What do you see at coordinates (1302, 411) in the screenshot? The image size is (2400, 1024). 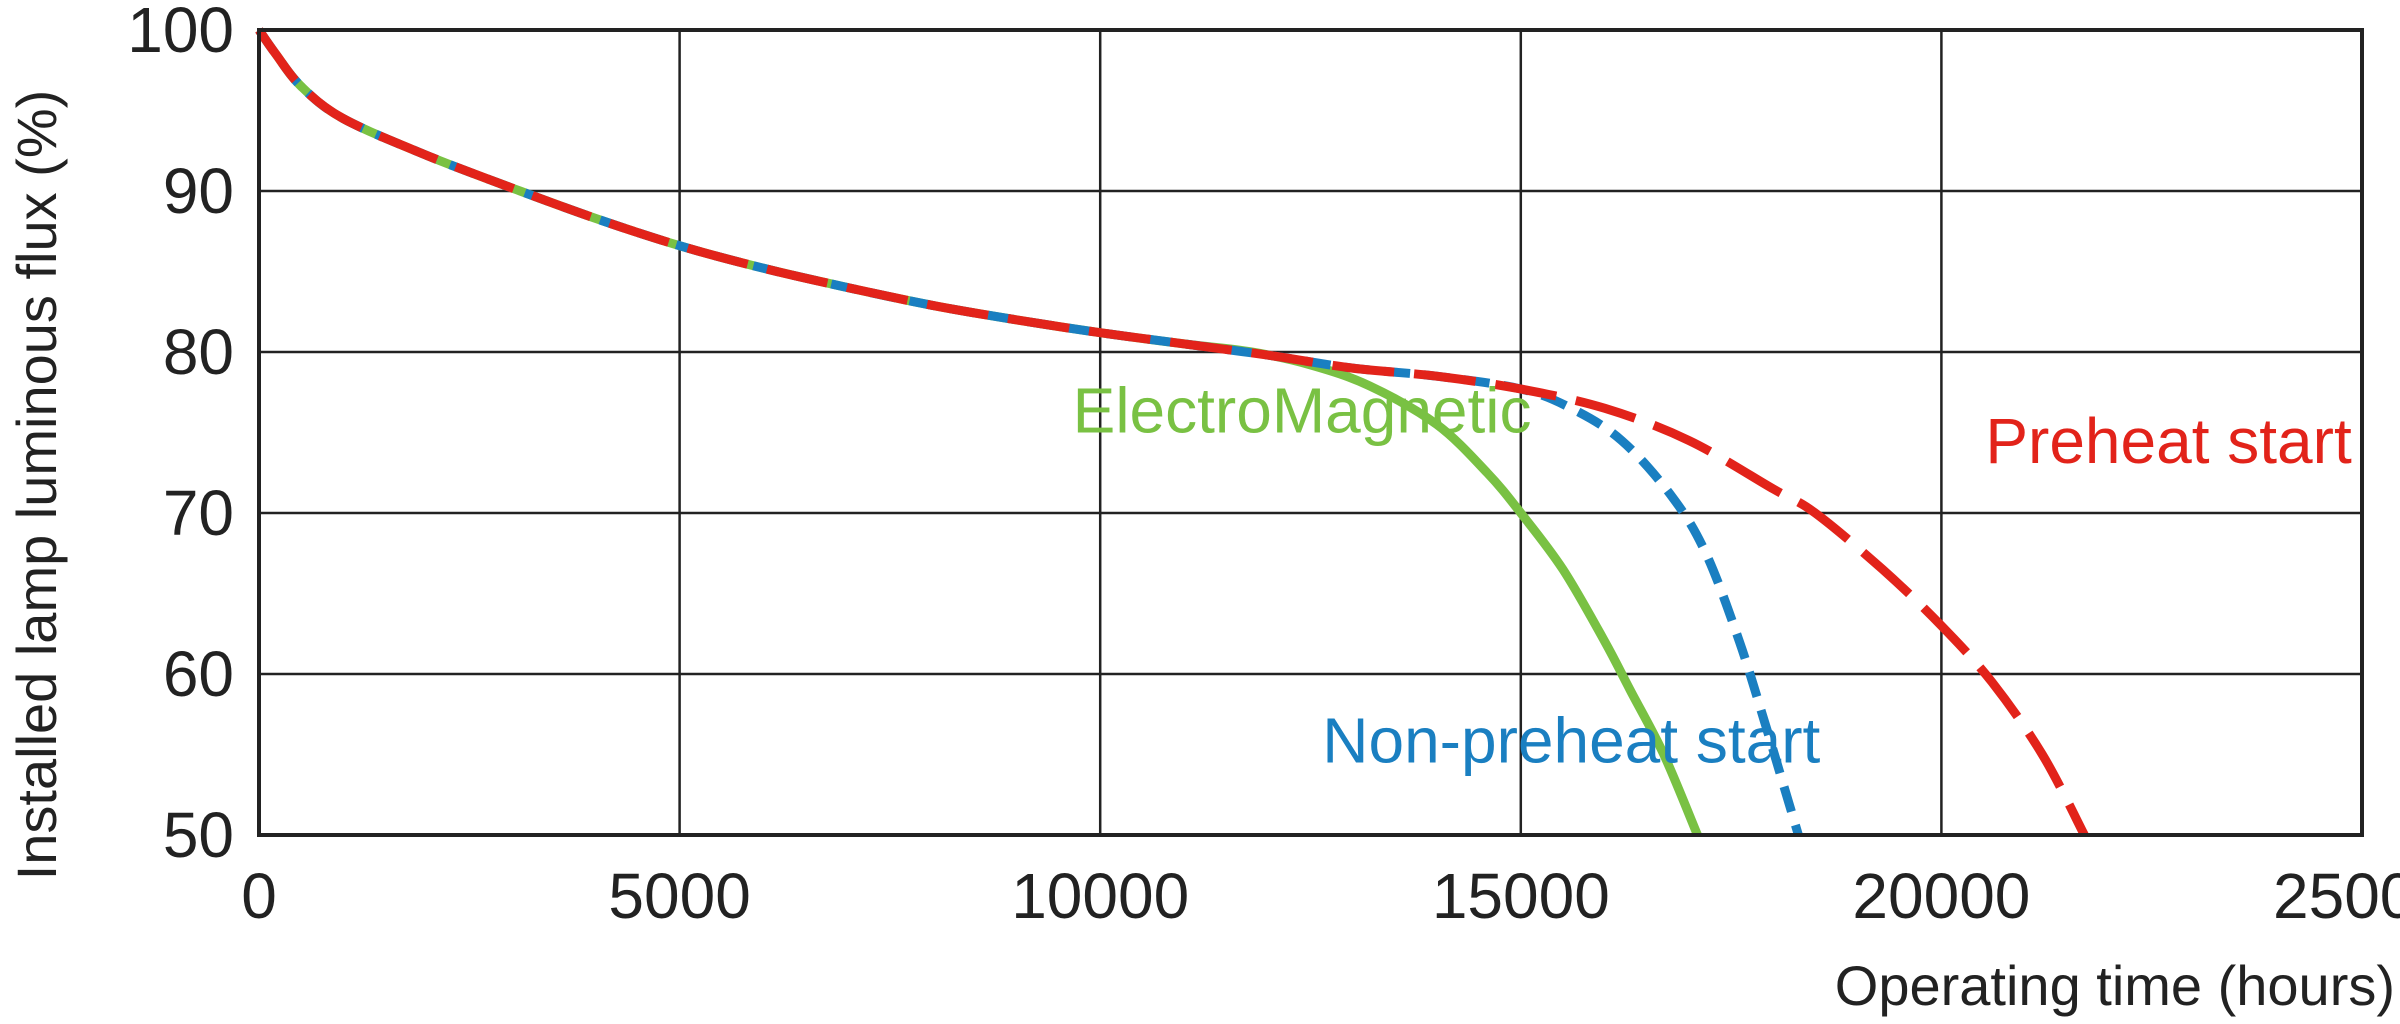 I see `series-label-electromagnetic: ElectroMagnetic` at bounding box center [1302, 411].